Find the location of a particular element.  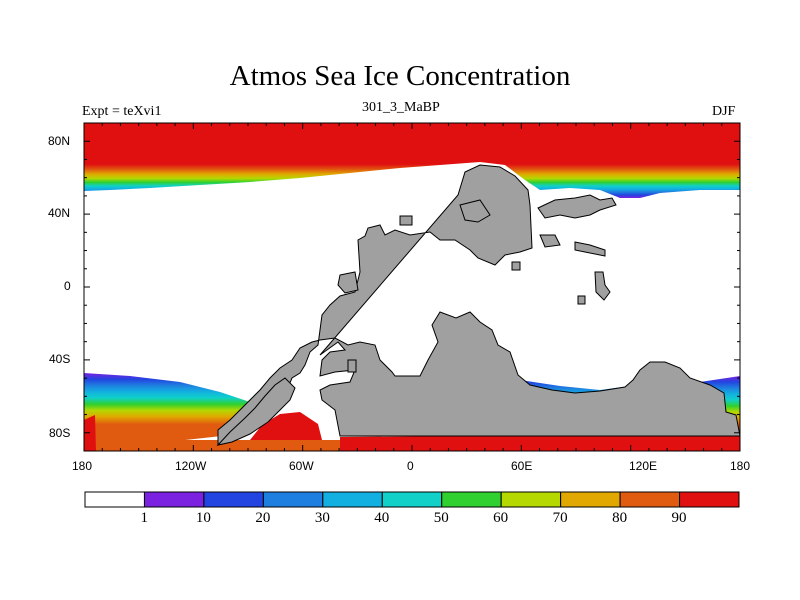

lat-tick-0: 0 is located at coordinates (67, 286).